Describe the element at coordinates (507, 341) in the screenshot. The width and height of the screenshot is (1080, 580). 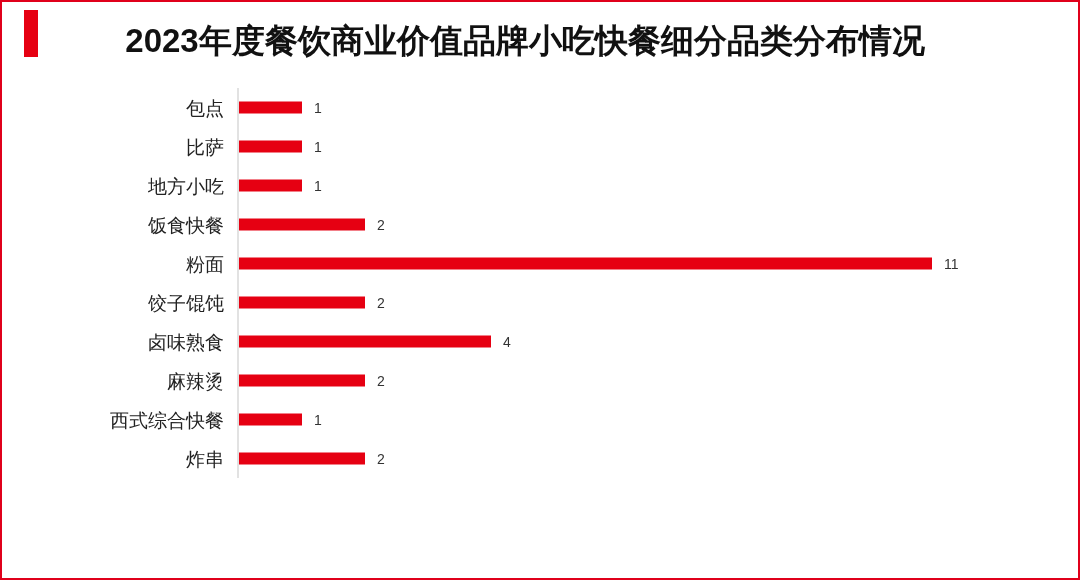
I see `data-label: 4` at that location.